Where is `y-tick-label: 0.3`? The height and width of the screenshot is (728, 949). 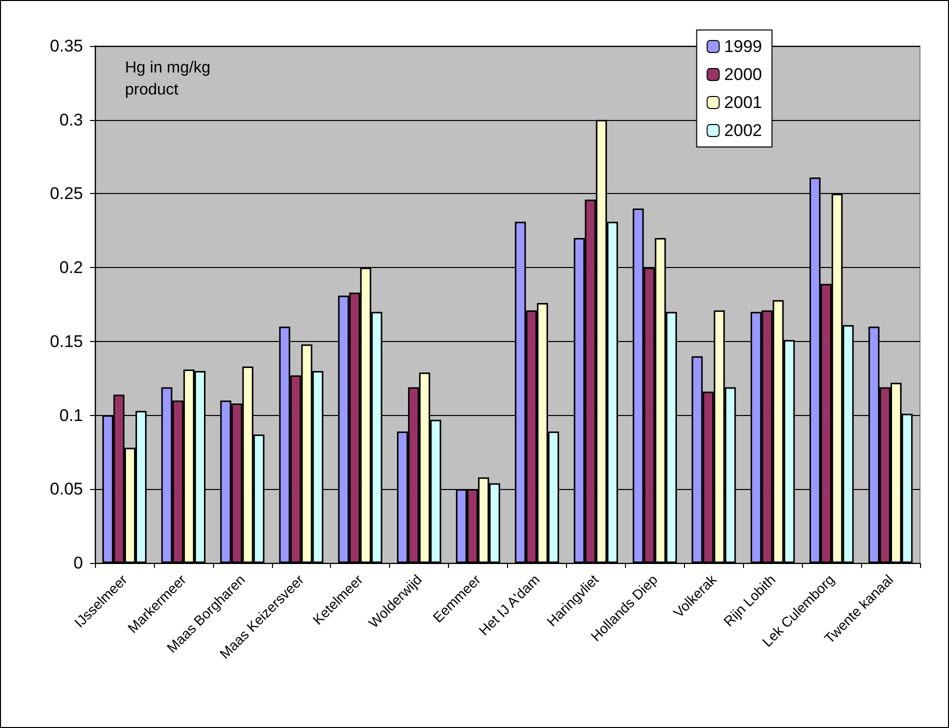 y-tick-label: 0.3 is located at coordinates (71, 120).